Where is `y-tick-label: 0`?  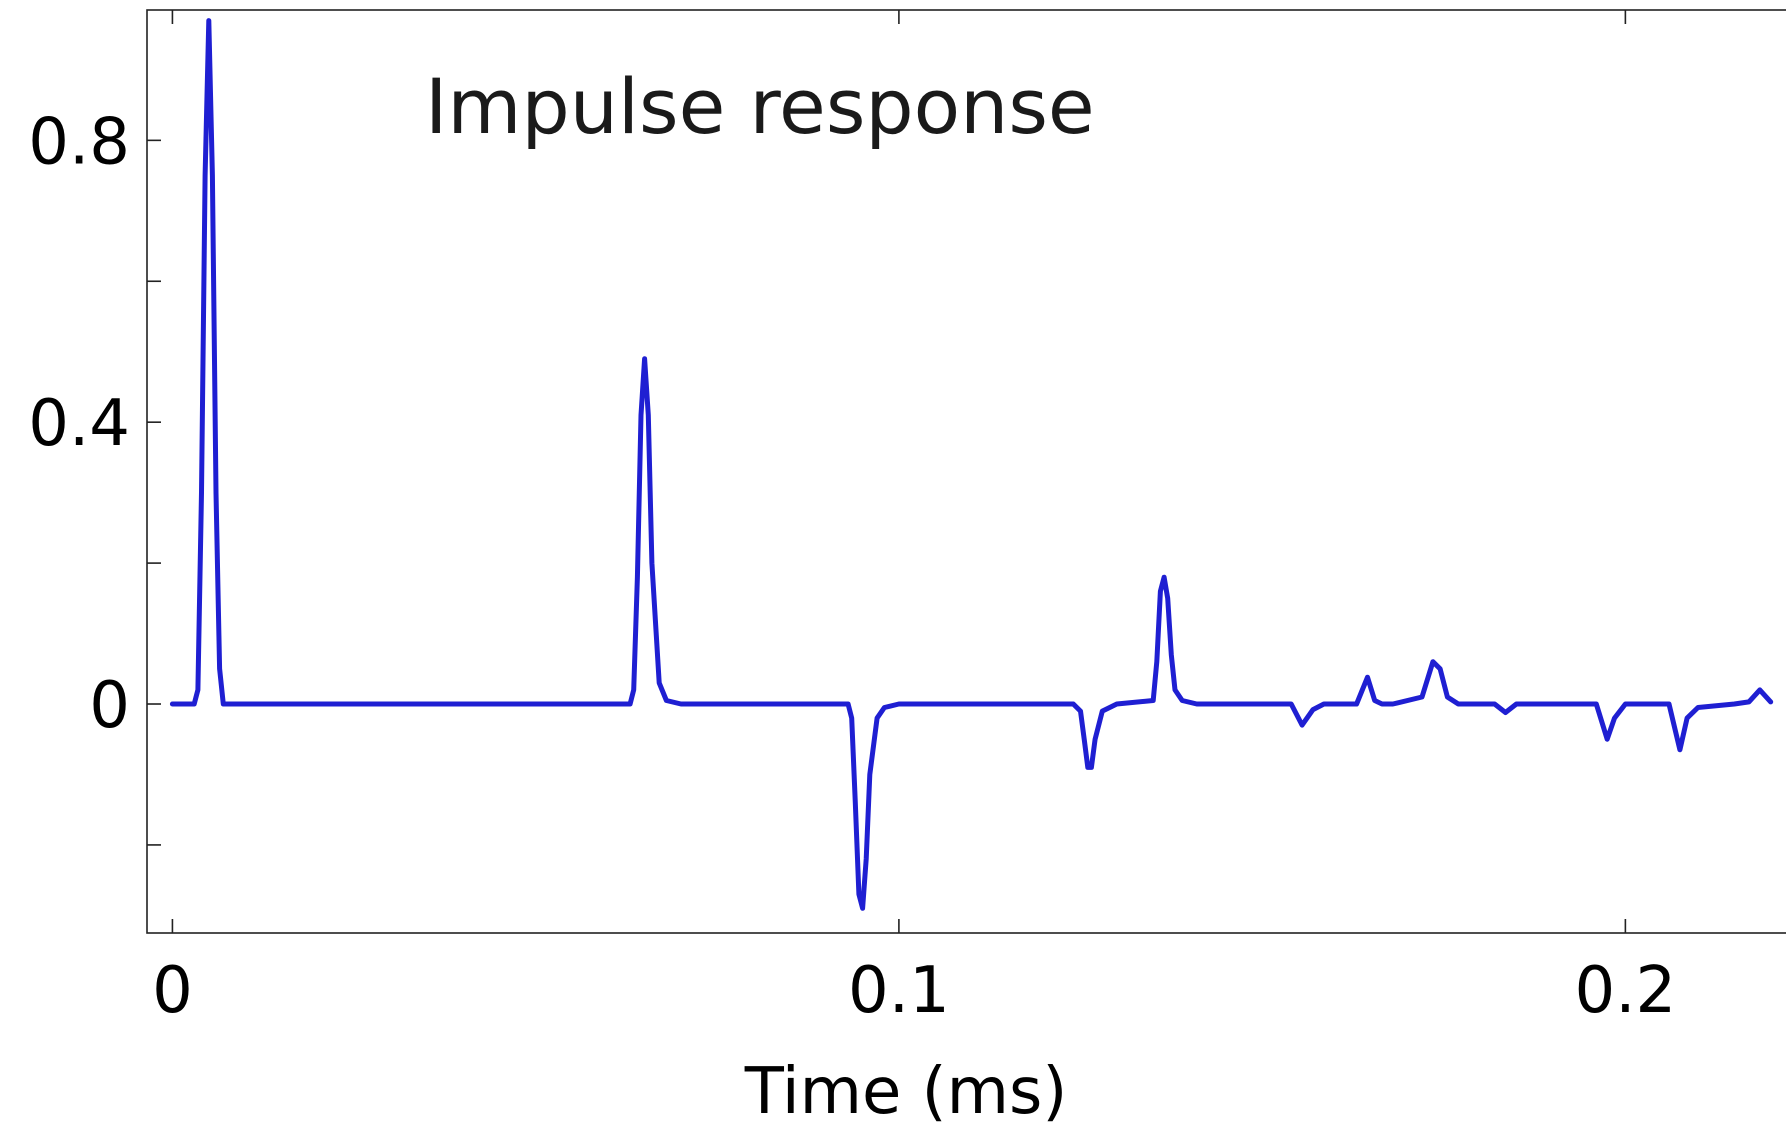
y-tick-label: 0 is located at coordinates (109, 706).